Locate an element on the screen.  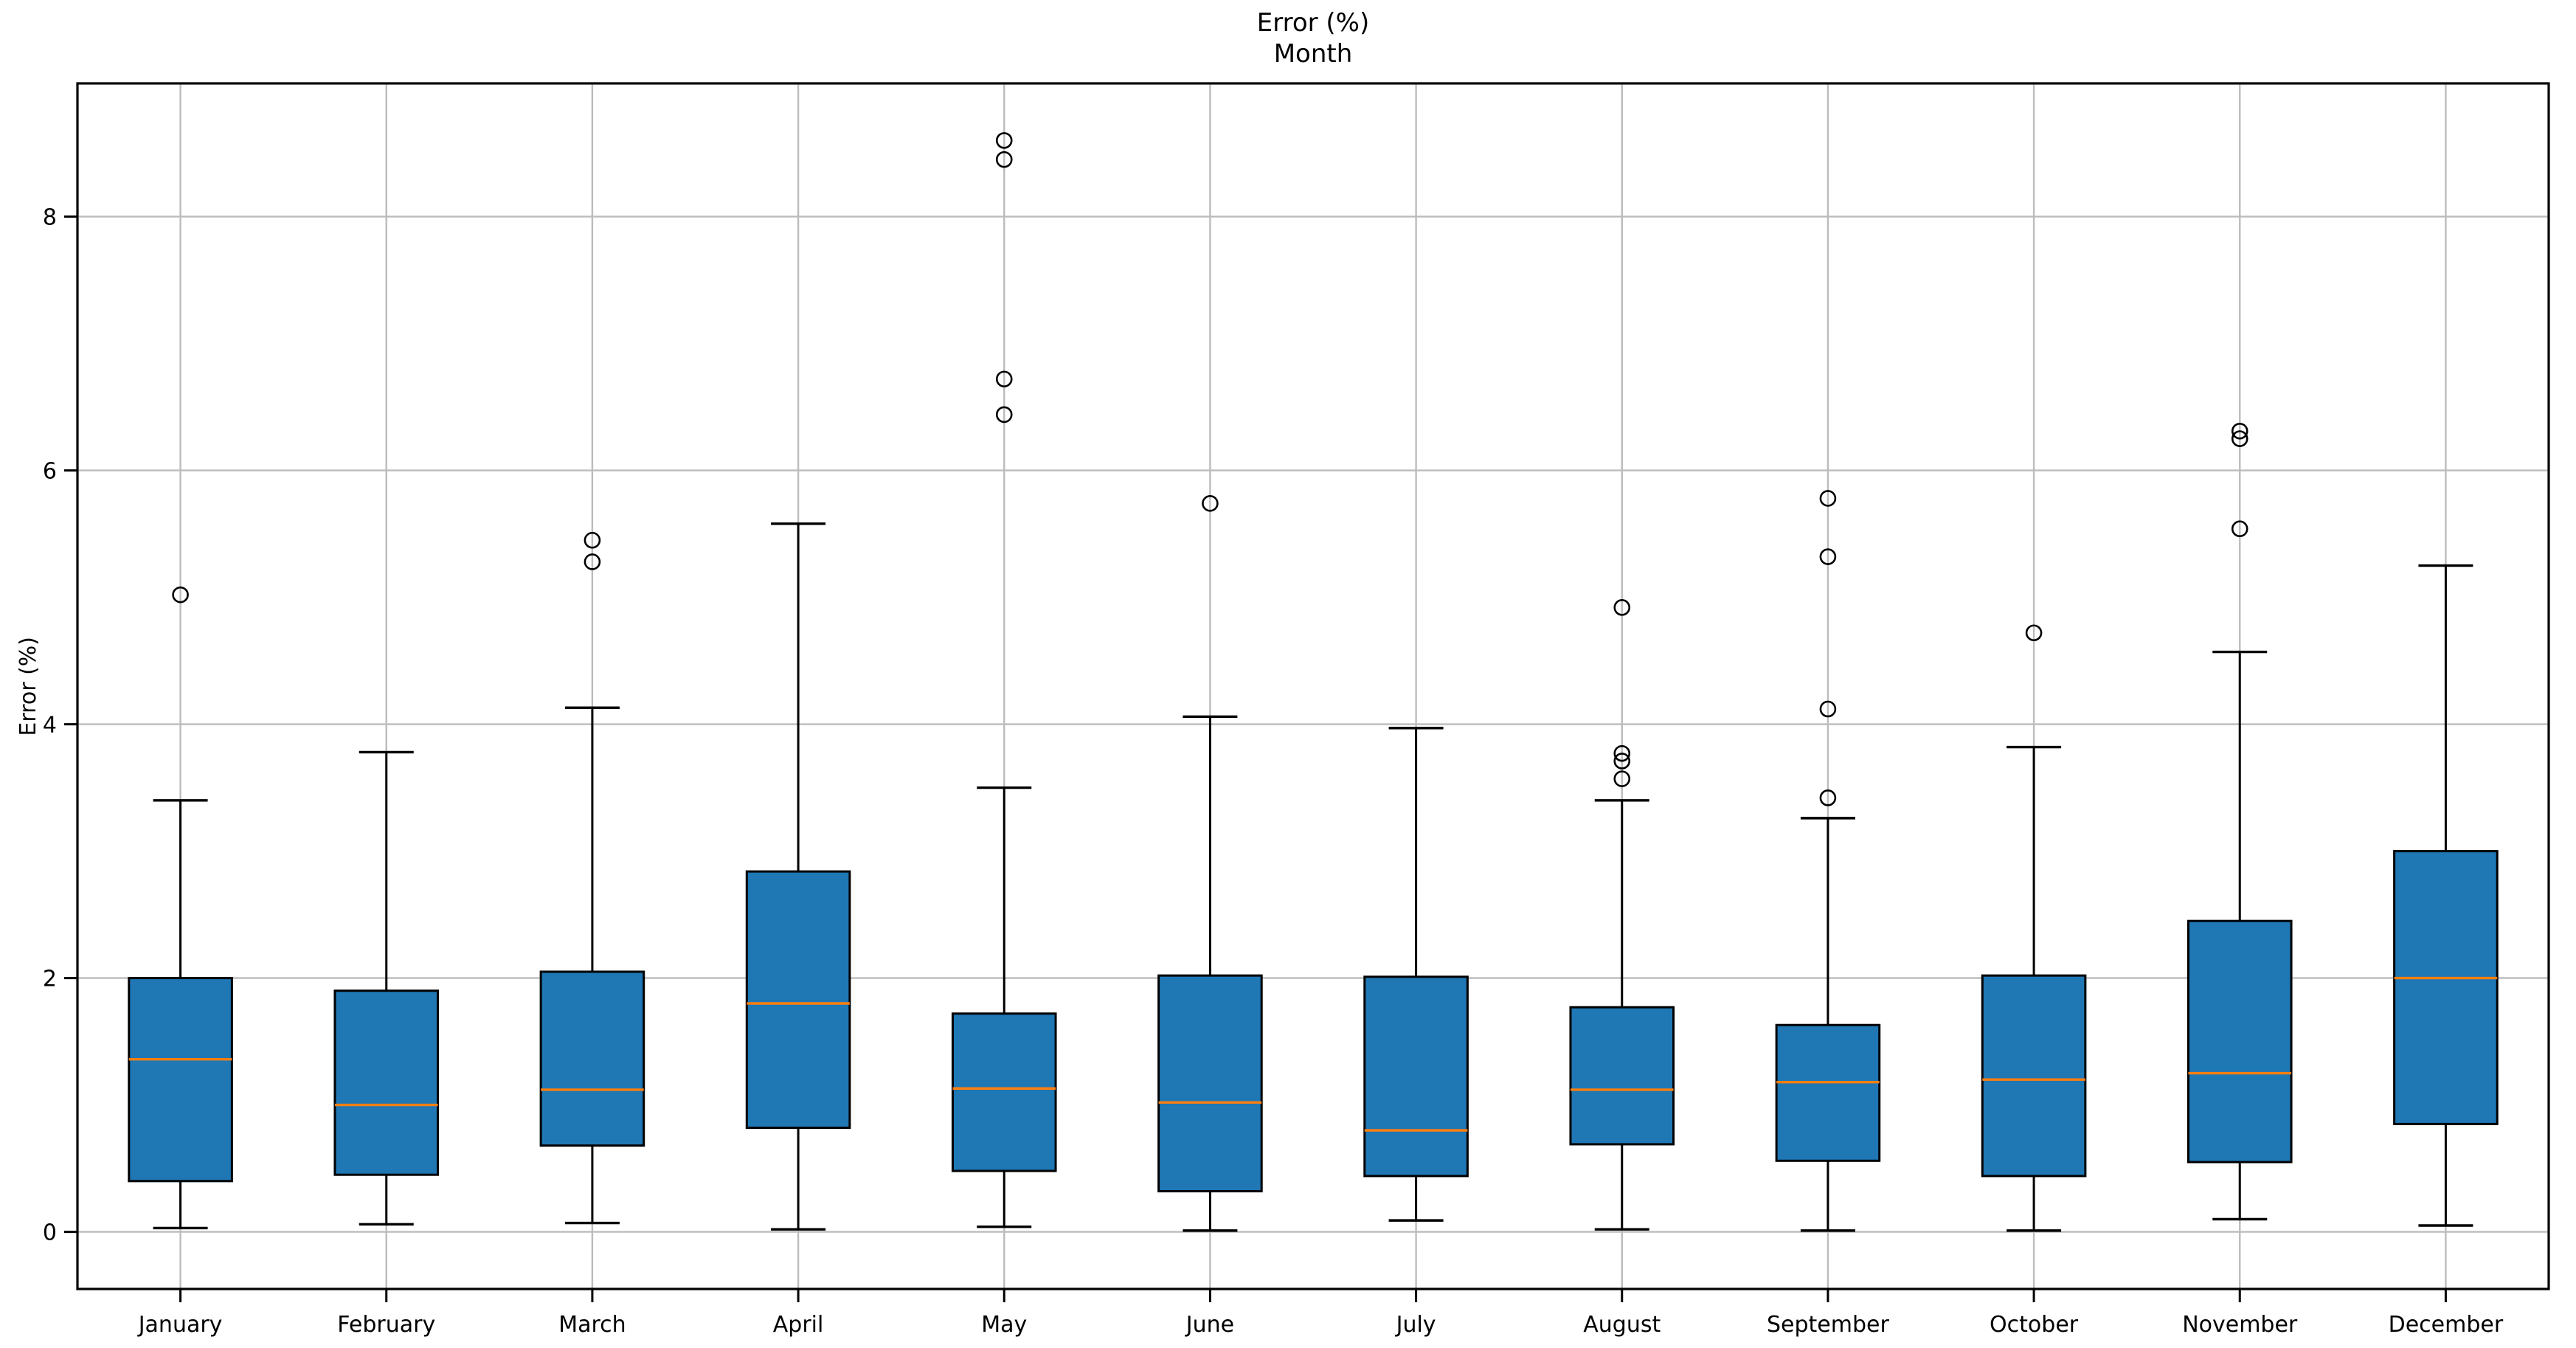
x-tick-label: October is located at coordinates (2035, 1325).